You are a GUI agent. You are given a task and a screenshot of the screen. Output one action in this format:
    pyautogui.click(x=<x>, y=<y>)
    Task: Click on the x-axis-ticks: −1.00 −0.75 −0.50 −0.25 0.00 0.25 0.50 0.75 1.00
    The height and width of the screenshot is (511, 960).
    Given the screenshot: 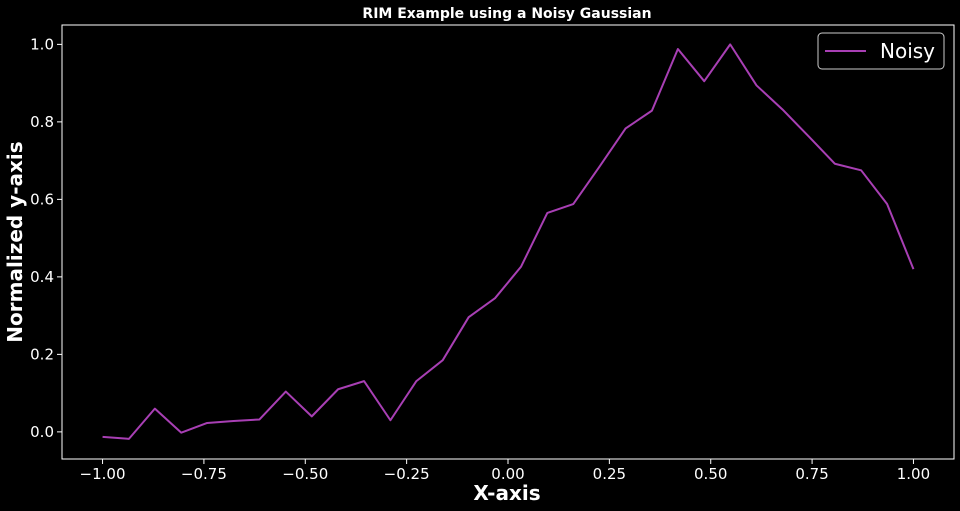 What is the action you would take?
    pyautogui.click(x=505, y=471)
    